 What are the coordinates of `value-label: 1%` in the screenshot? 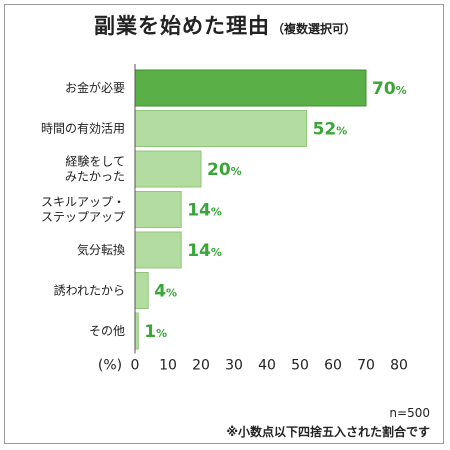 It's located at (155, 332).